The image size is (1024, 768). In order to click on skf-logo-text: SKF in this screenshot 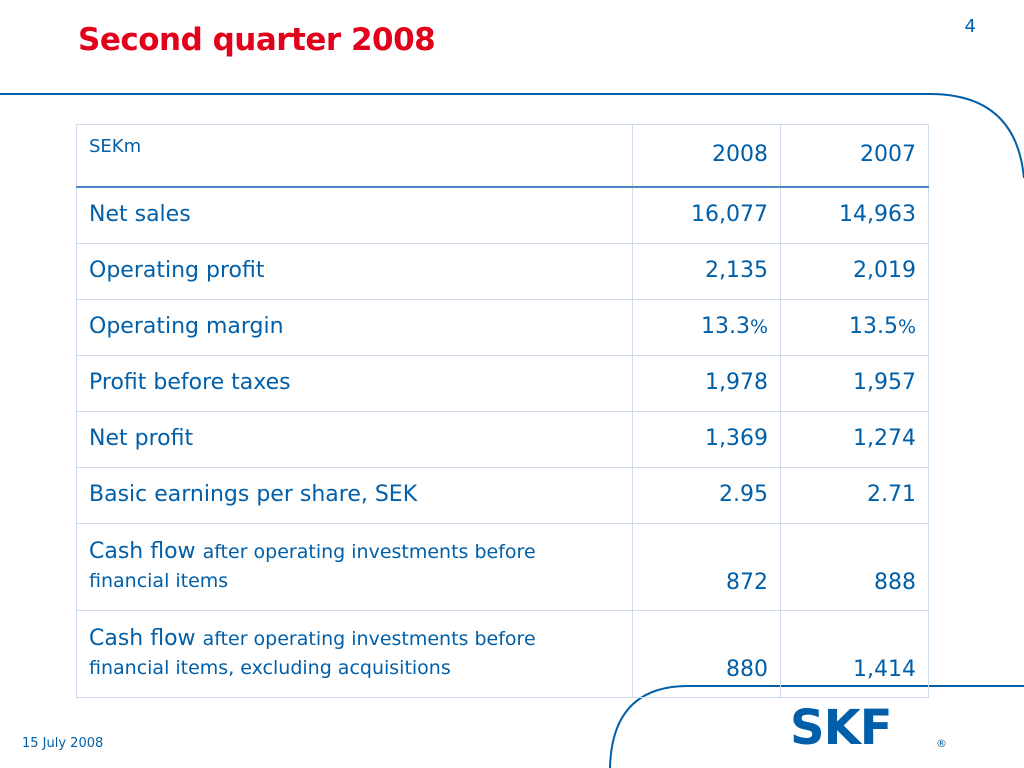, I will do `click(841, 728)`.